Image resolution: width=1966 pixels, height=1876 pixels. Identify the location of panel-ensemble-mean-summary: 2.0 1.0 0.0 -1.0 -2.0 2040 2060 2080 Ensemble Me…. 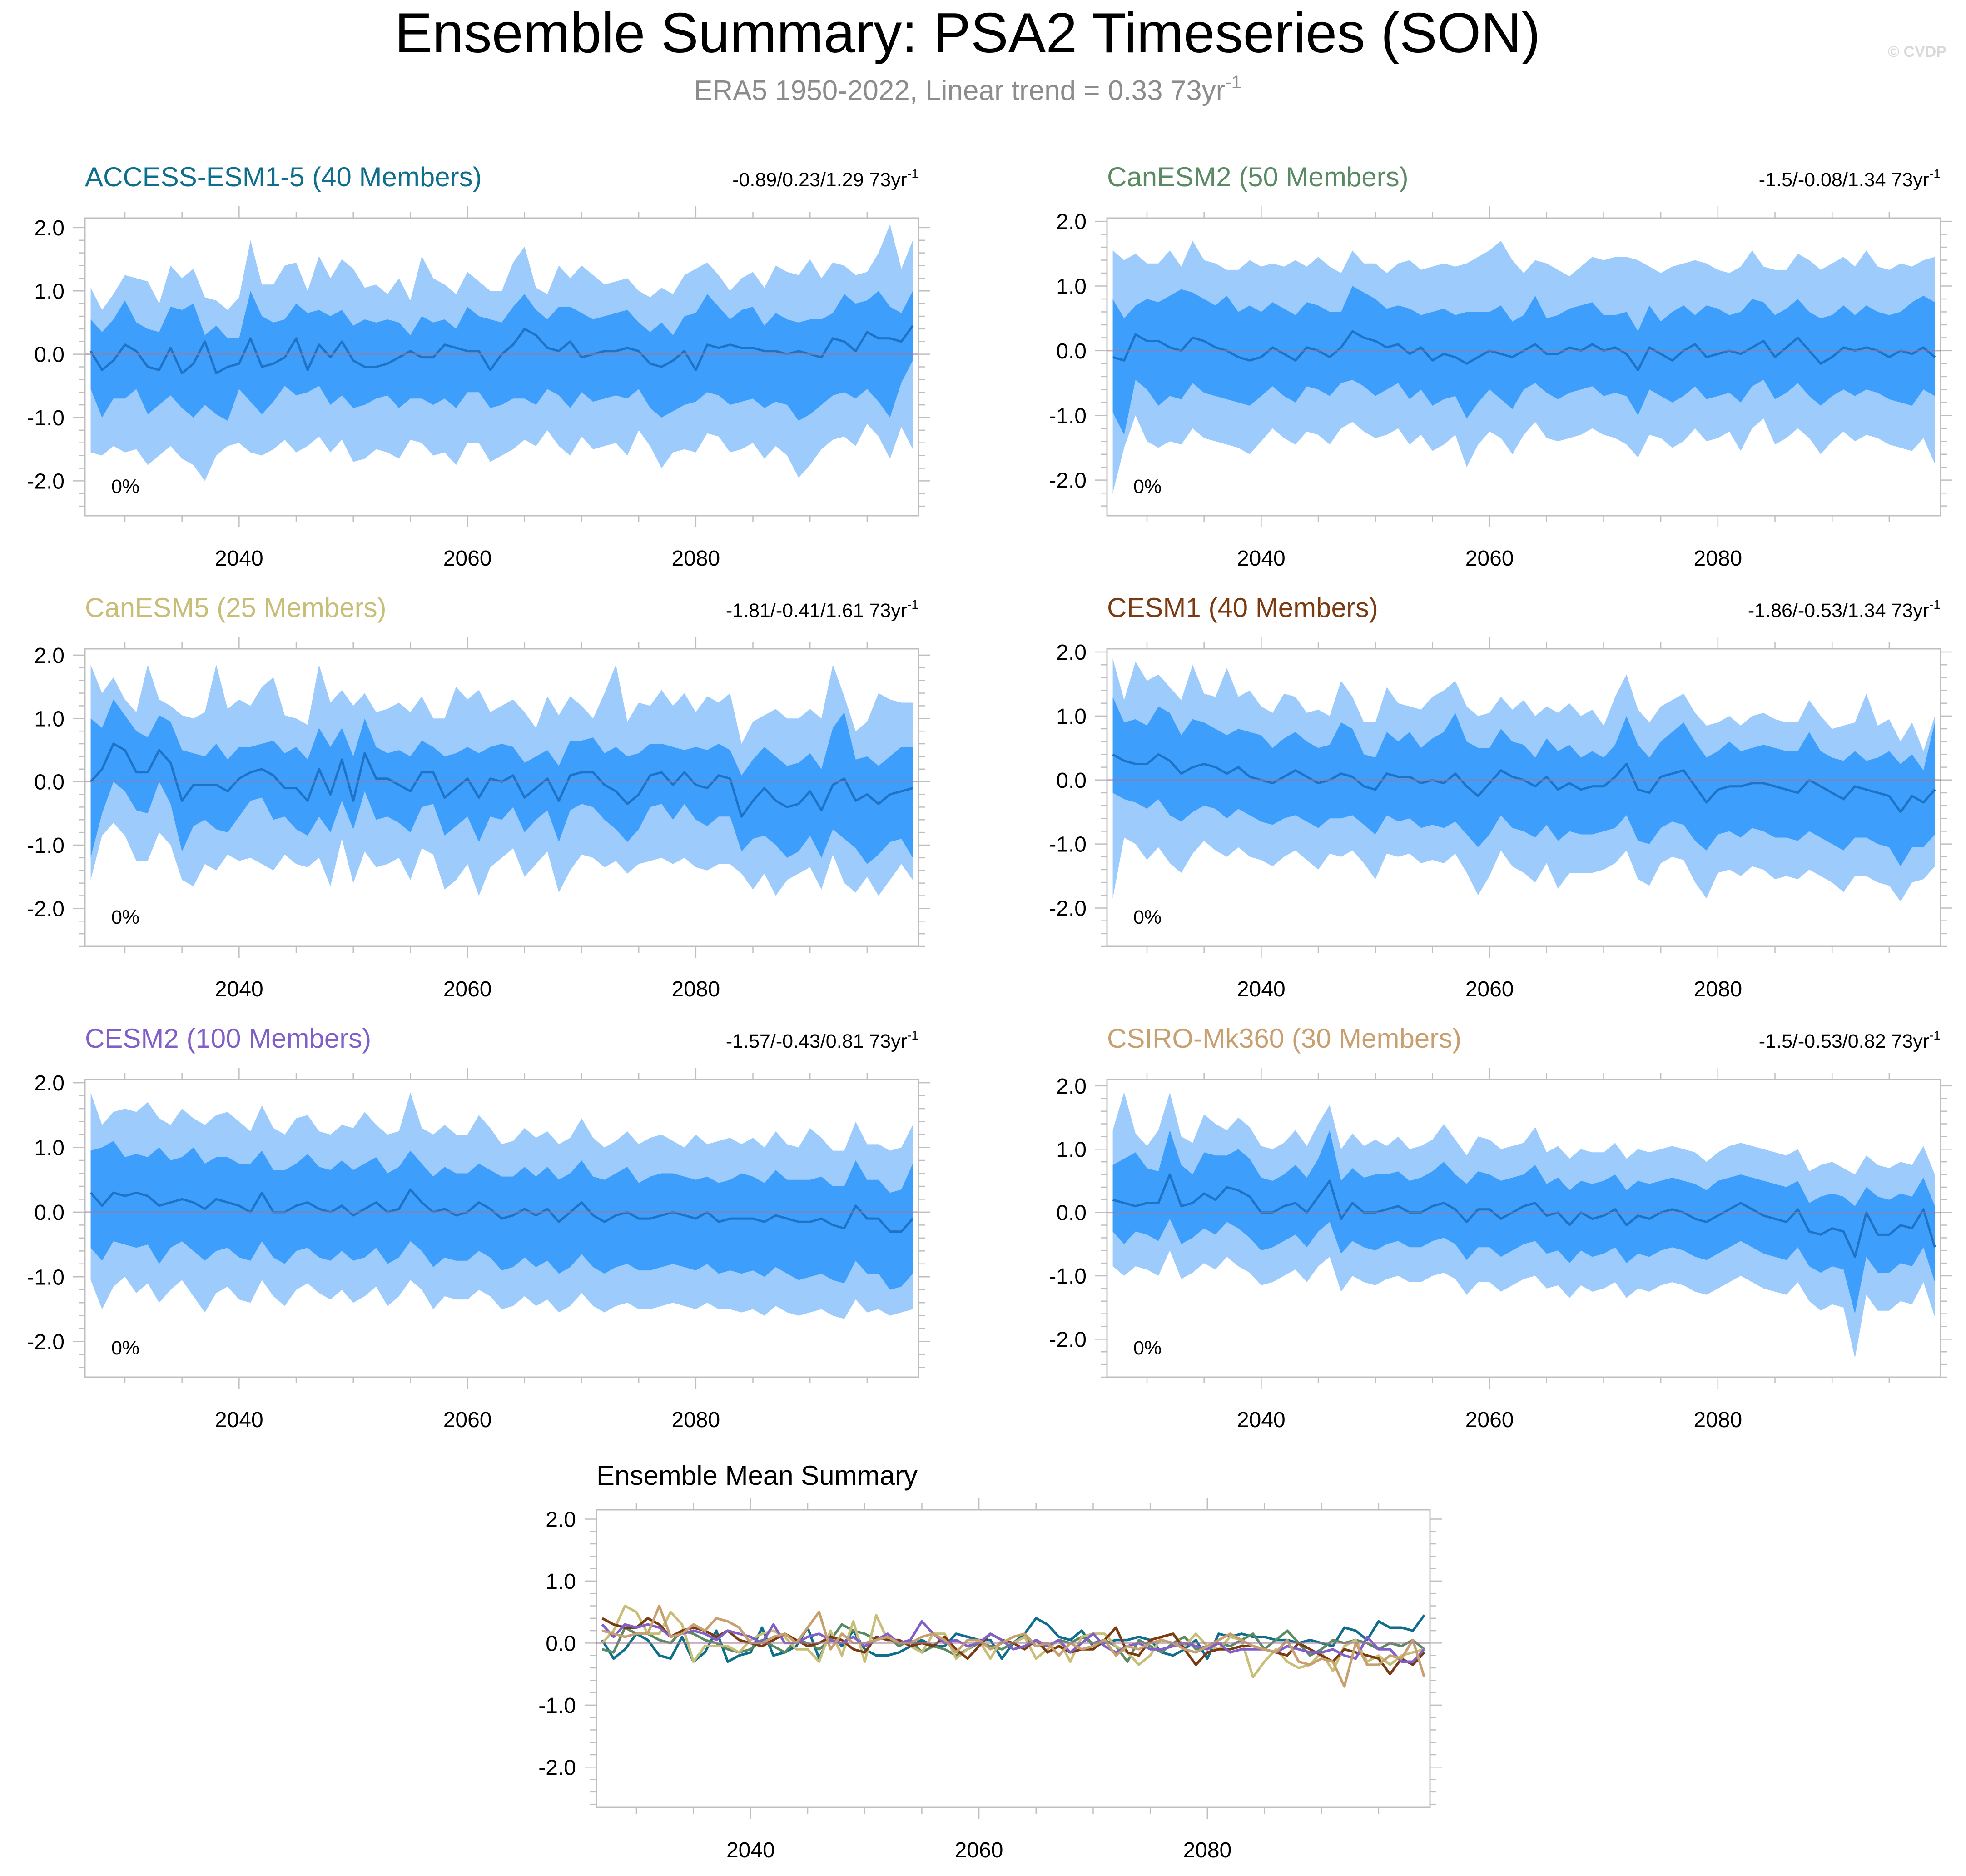
(990, 1661).